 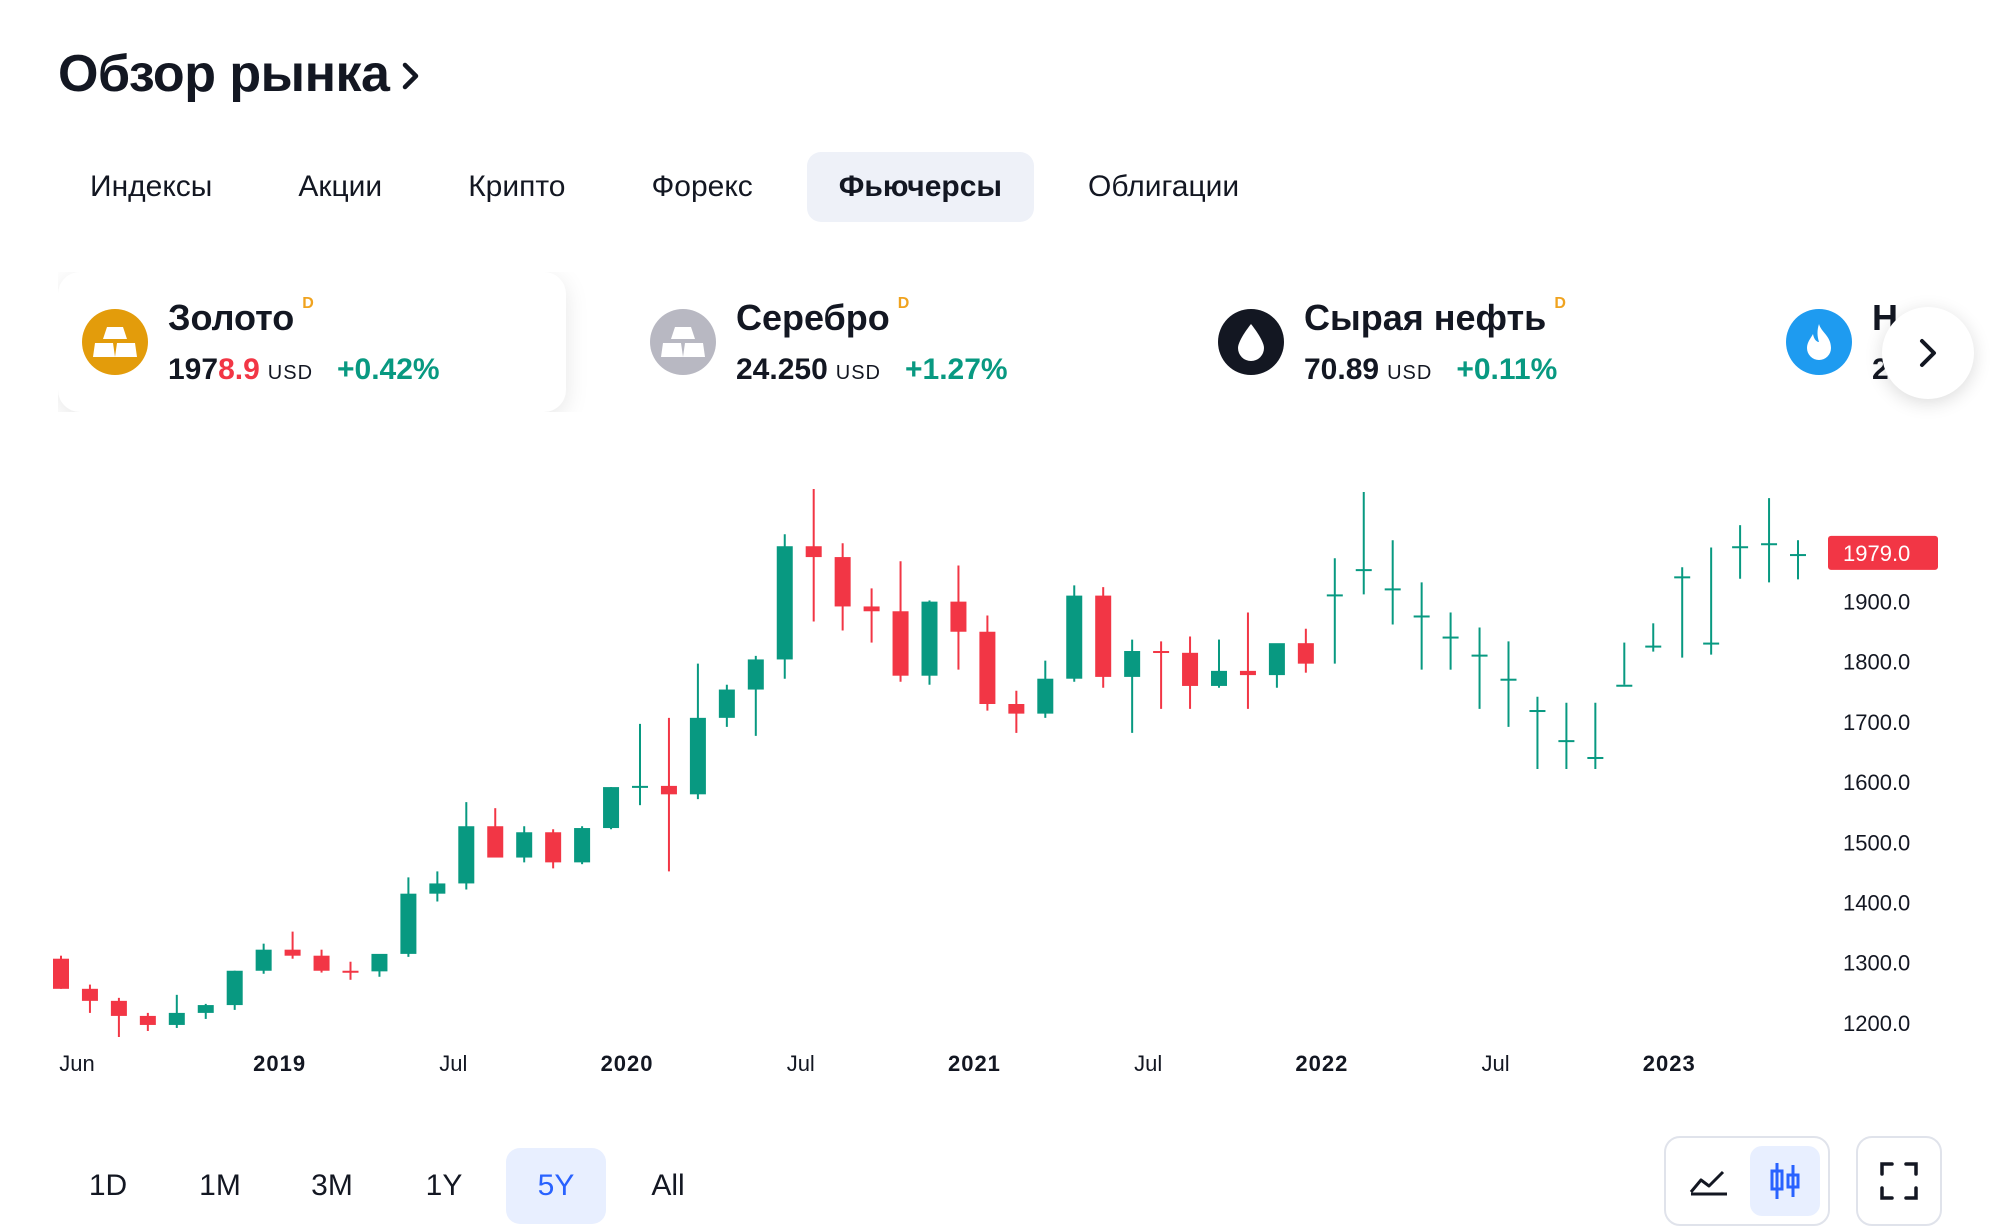 I want to click on tab-stocks: Акции, so click(x=340, y=186).